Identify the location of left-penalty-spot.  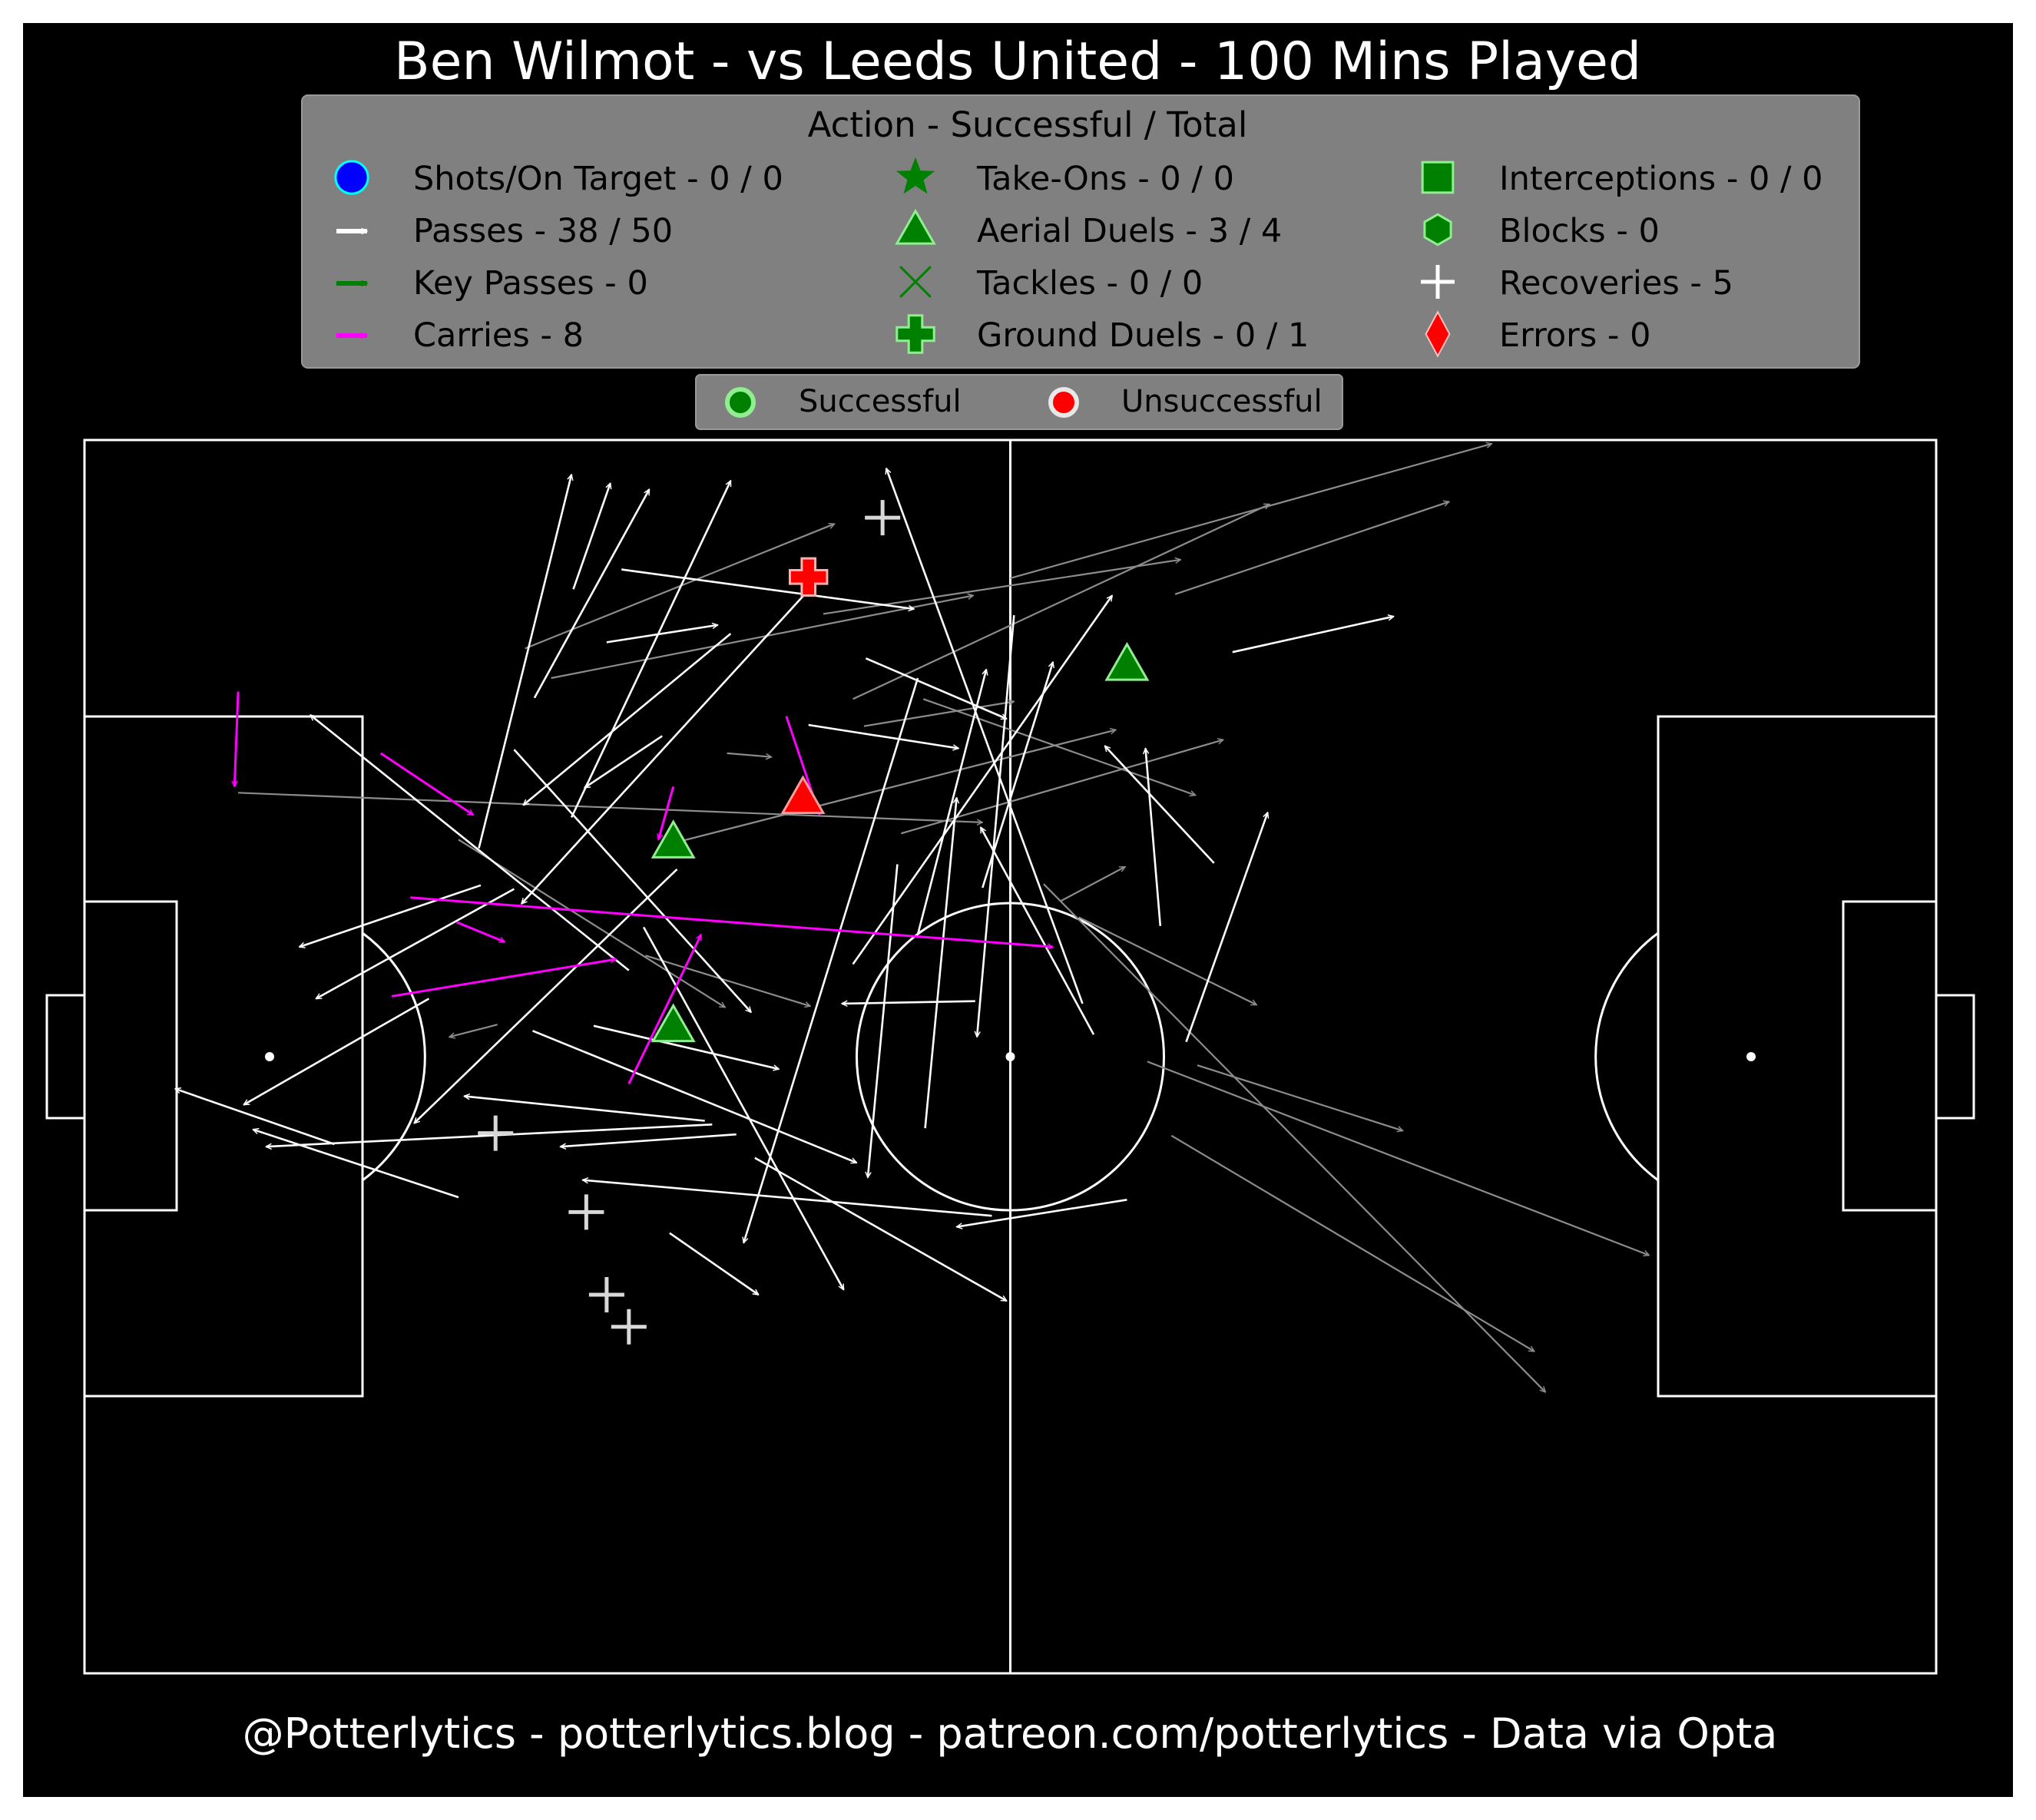
(269, 1056).